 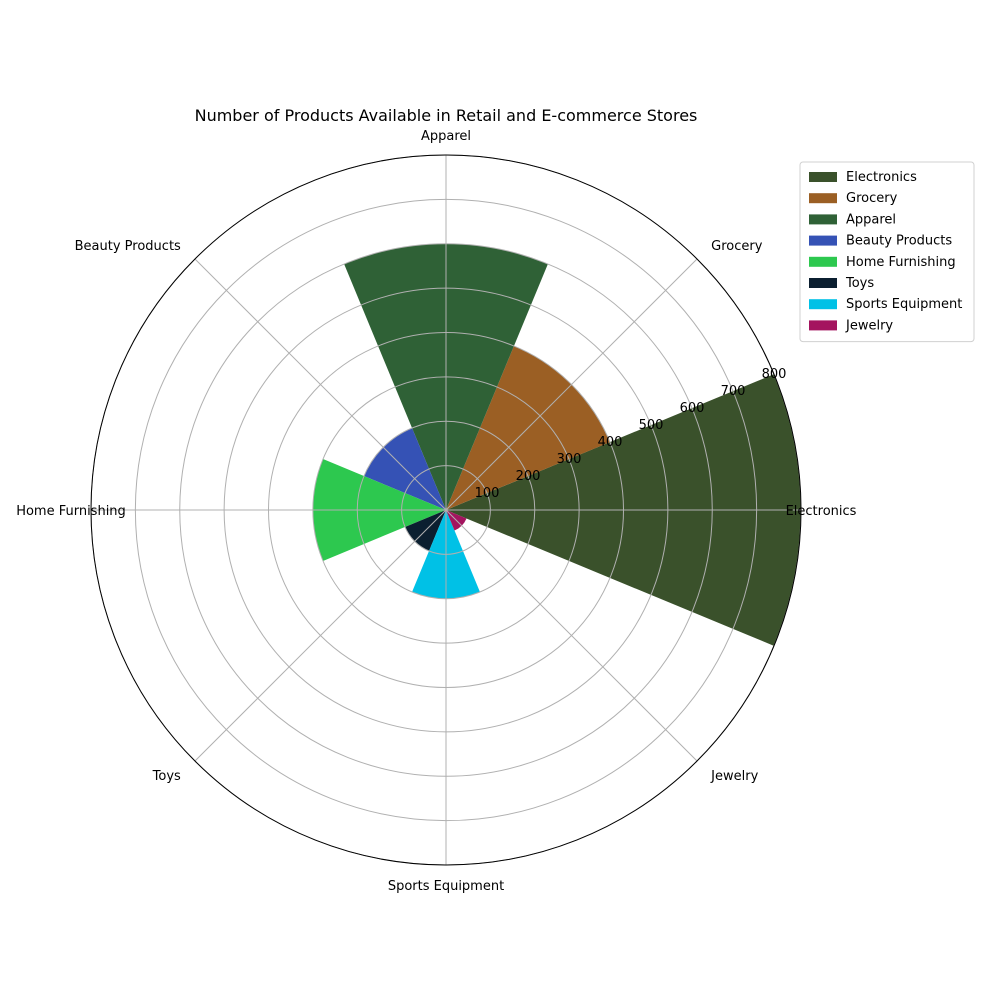 What do you see at coordinates (128, 246) in the screenshot?
I see `category-label-beauty-products: Beauty Products` at bounding box center [128, 246].